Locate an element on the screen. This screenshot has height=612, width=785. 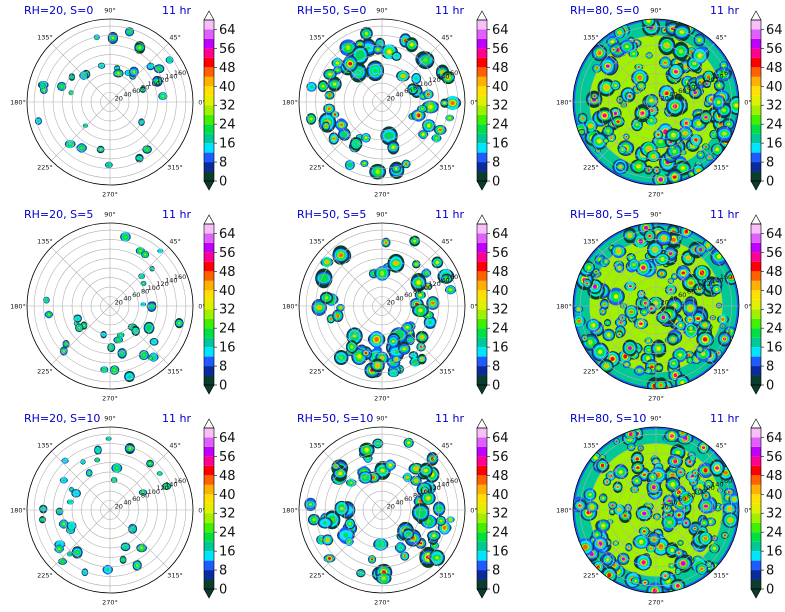
angular-tick-label: 135° is located at coordinates (317, 241).